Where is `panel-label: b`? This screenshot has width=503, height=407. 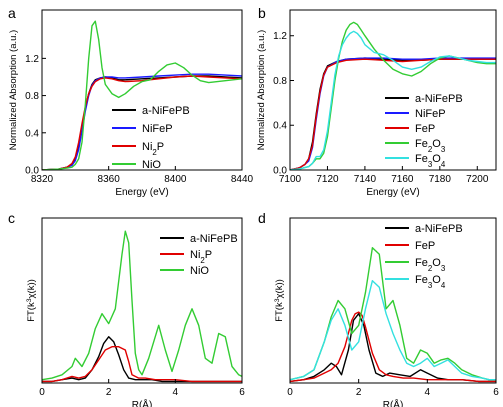 panel-label: b is located at coordinates (262, 13).